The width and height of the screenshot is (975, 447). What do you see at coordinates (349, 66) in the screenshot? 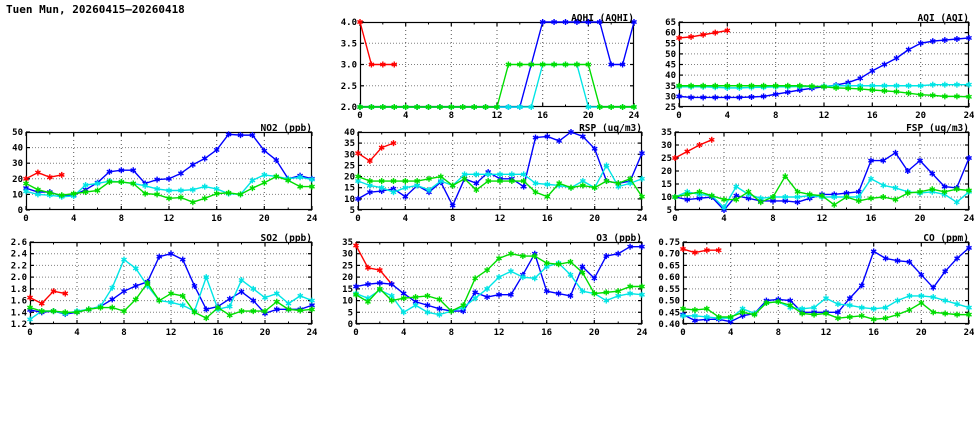
I see `y-tick-label: 3.0` at bounding box center [349, 66].